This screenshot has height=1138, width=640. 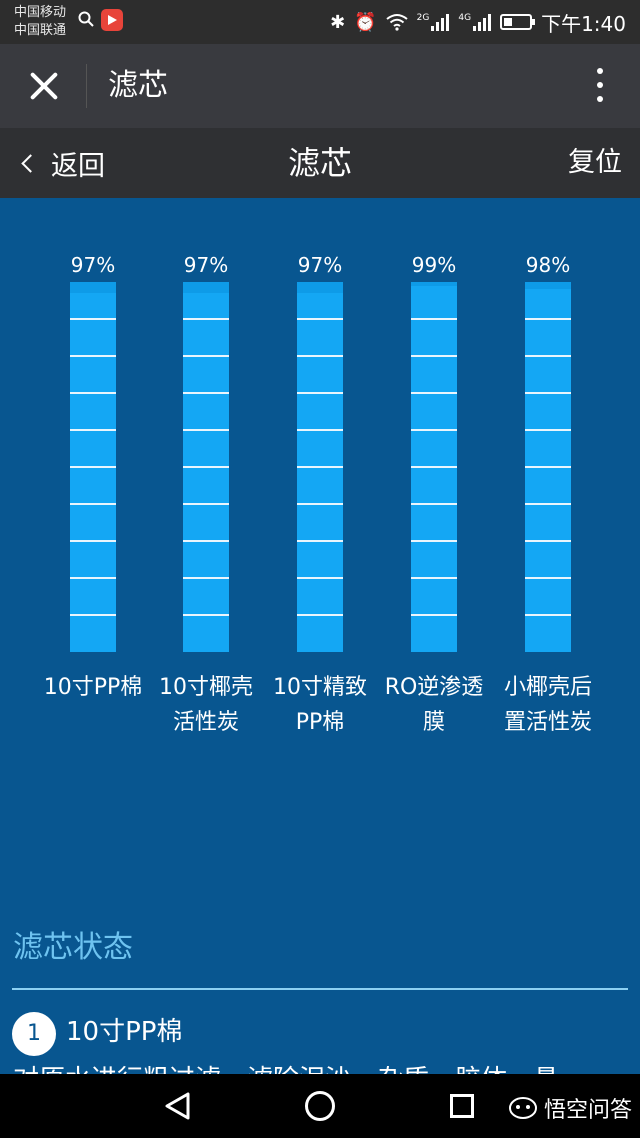 What do you see at coordinates (434, 705) in the screenshot?
I see `filter-name-label: RO逆渗透膜` at bounding box center [434, 705].